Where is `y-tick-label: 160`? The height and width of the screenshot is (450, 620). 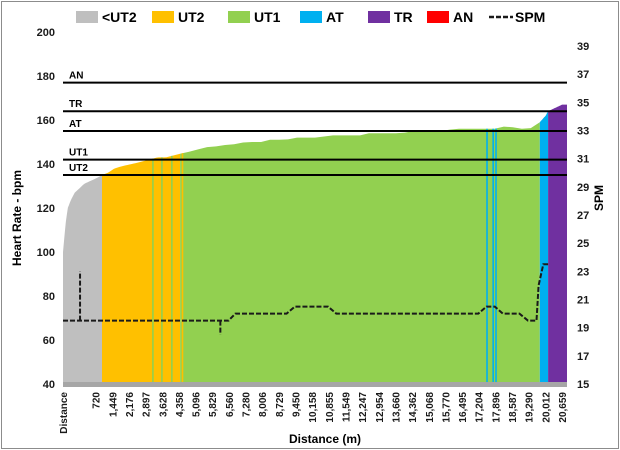 y-tick-label: 160 is located at coordinates (46, 121).